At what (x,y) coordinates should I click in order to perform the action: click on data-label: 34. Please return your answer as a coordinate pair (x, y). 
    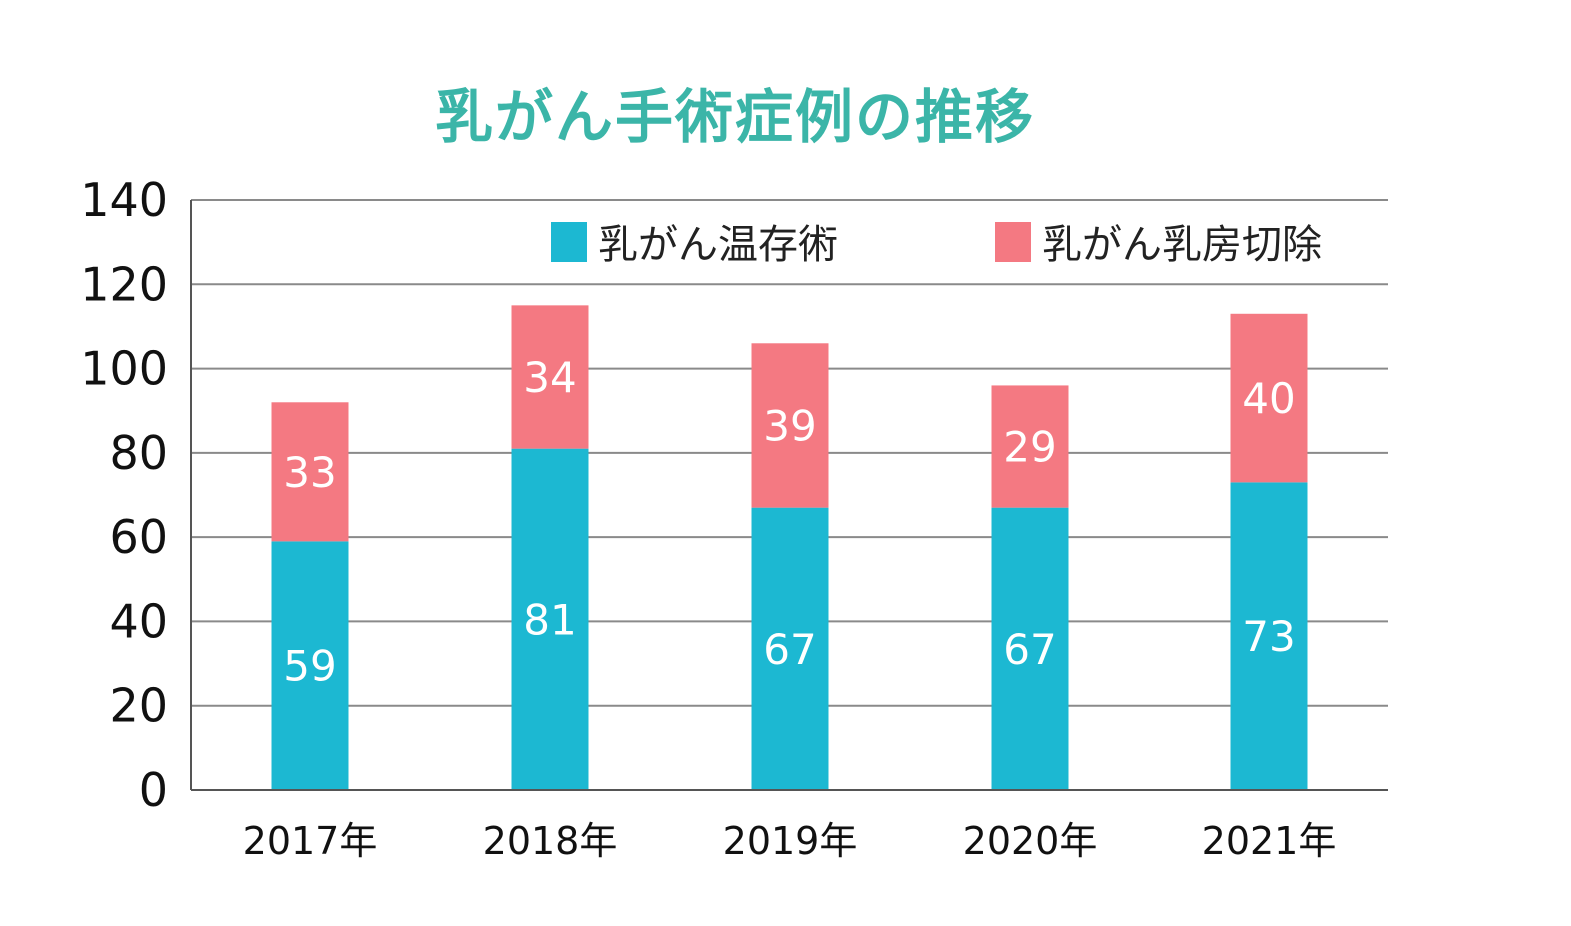
    Looking at the image, I should click on (549, 377).